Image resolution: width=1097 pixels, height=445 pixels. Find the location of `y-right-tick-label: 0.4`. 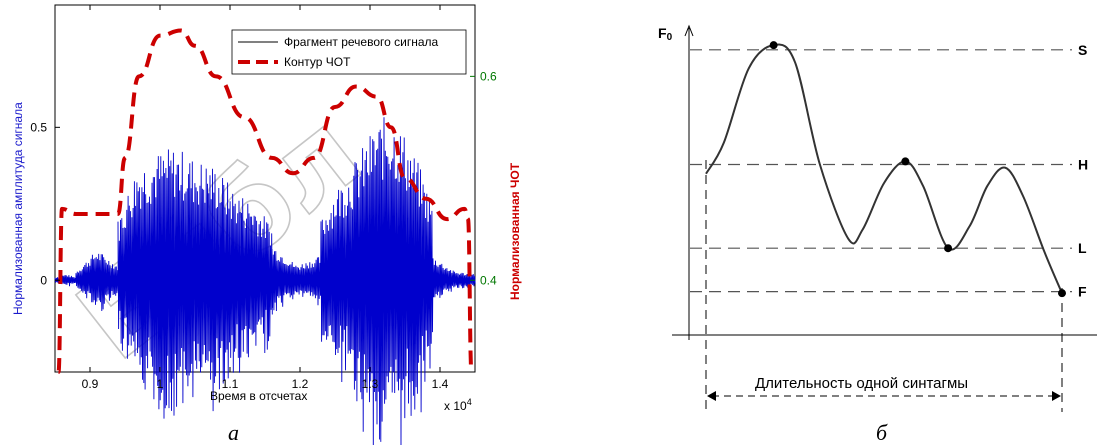

y-right-tick-label: 0.4 is located at coordinates (488, 280).